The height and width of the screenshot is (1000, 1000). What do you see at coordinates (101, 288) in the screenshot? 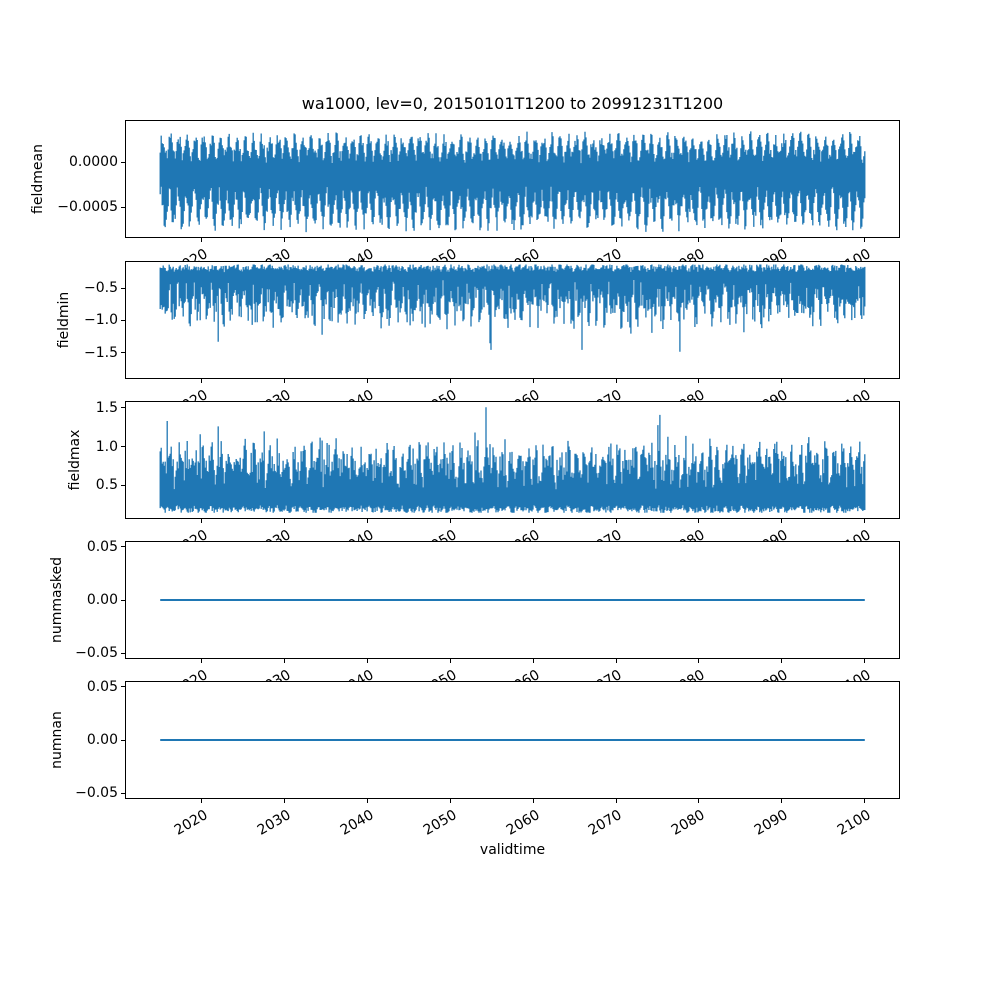
I see `y-tick-label: −0.5` at bounding box center [101, 288].